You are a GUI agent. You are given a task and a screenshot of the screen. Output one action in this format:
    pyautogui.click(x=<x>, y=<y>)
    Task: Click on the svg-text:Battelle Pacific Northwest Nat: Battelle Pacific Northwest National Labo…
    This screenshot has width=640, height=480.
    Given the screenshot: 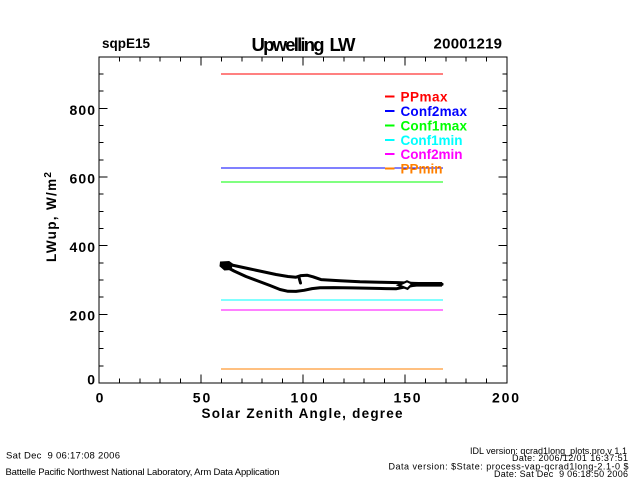 What is the action you would take?
    pyautogui.click(x=143, y=472)
    